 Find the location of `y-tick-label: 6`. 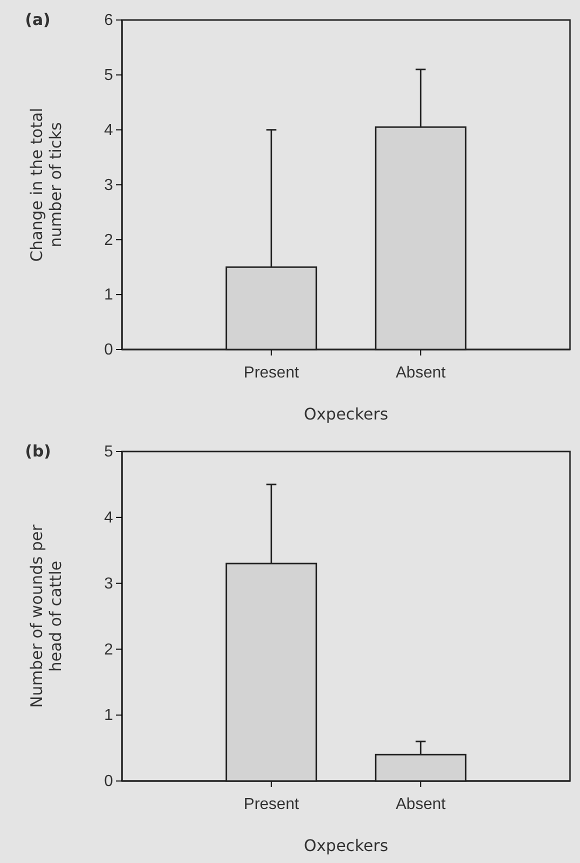

y-tick-label: 6 is located at coordinates (109, 21).